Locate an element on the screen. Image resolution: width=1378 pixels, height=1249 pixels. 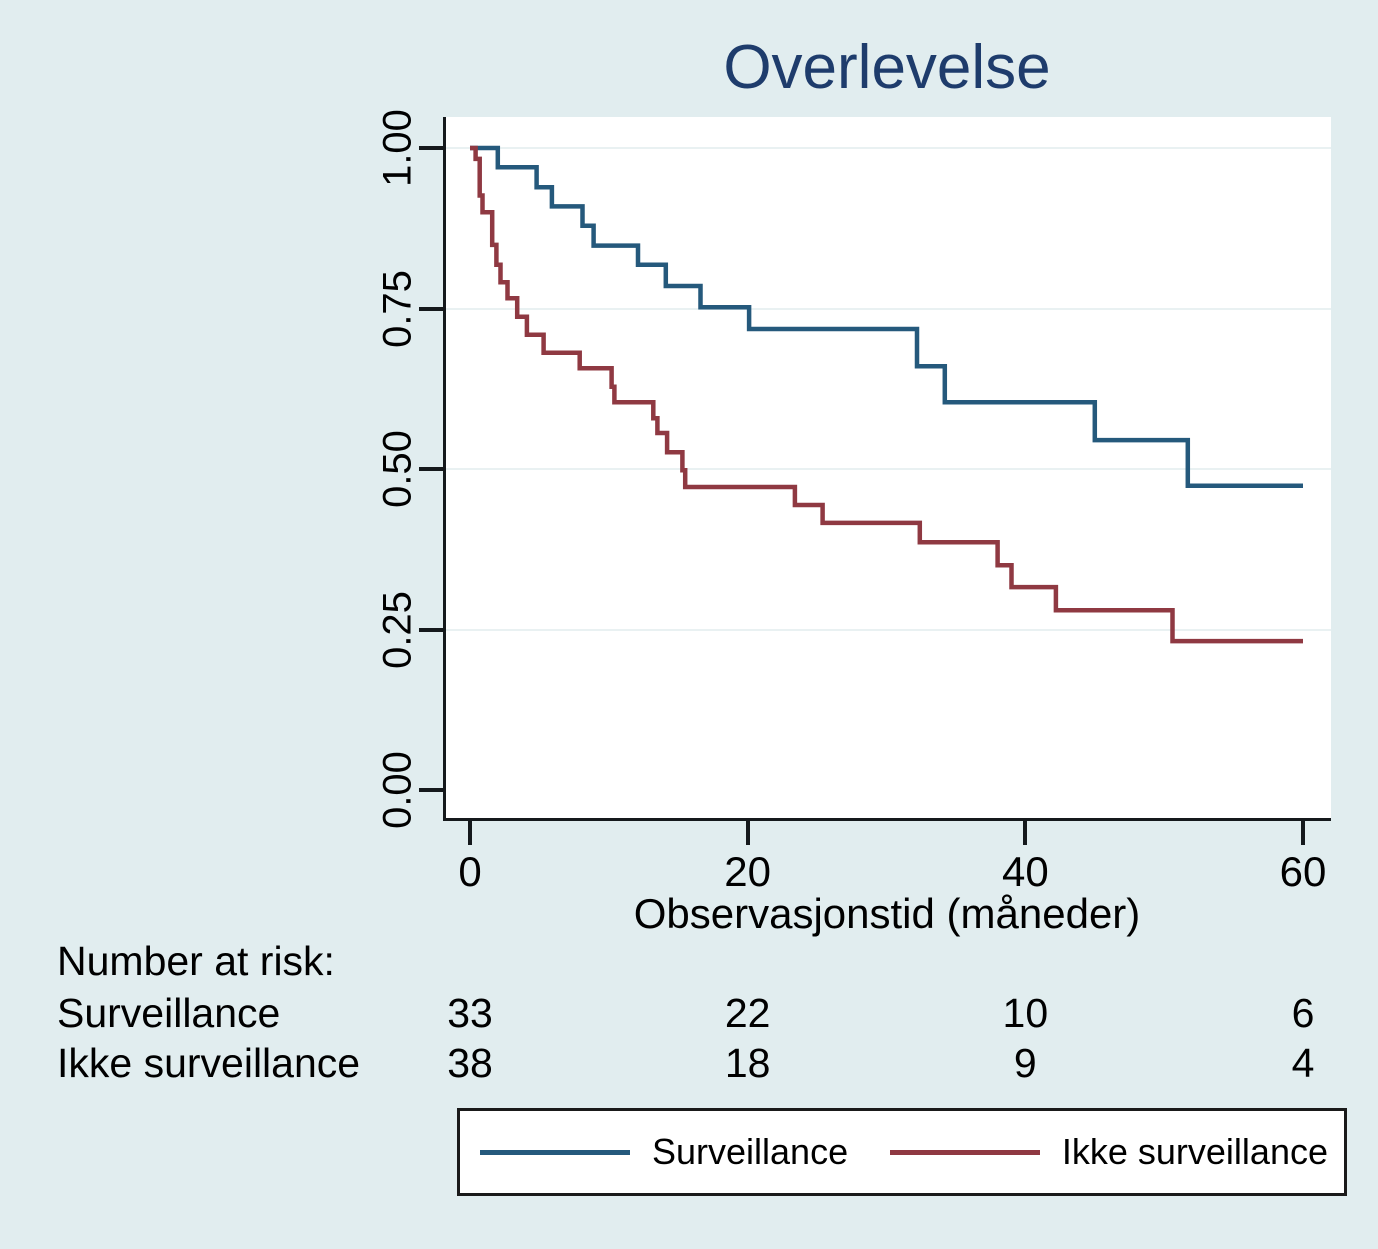
x-tick-label-0: 0 is located at coordinates (470, 871).